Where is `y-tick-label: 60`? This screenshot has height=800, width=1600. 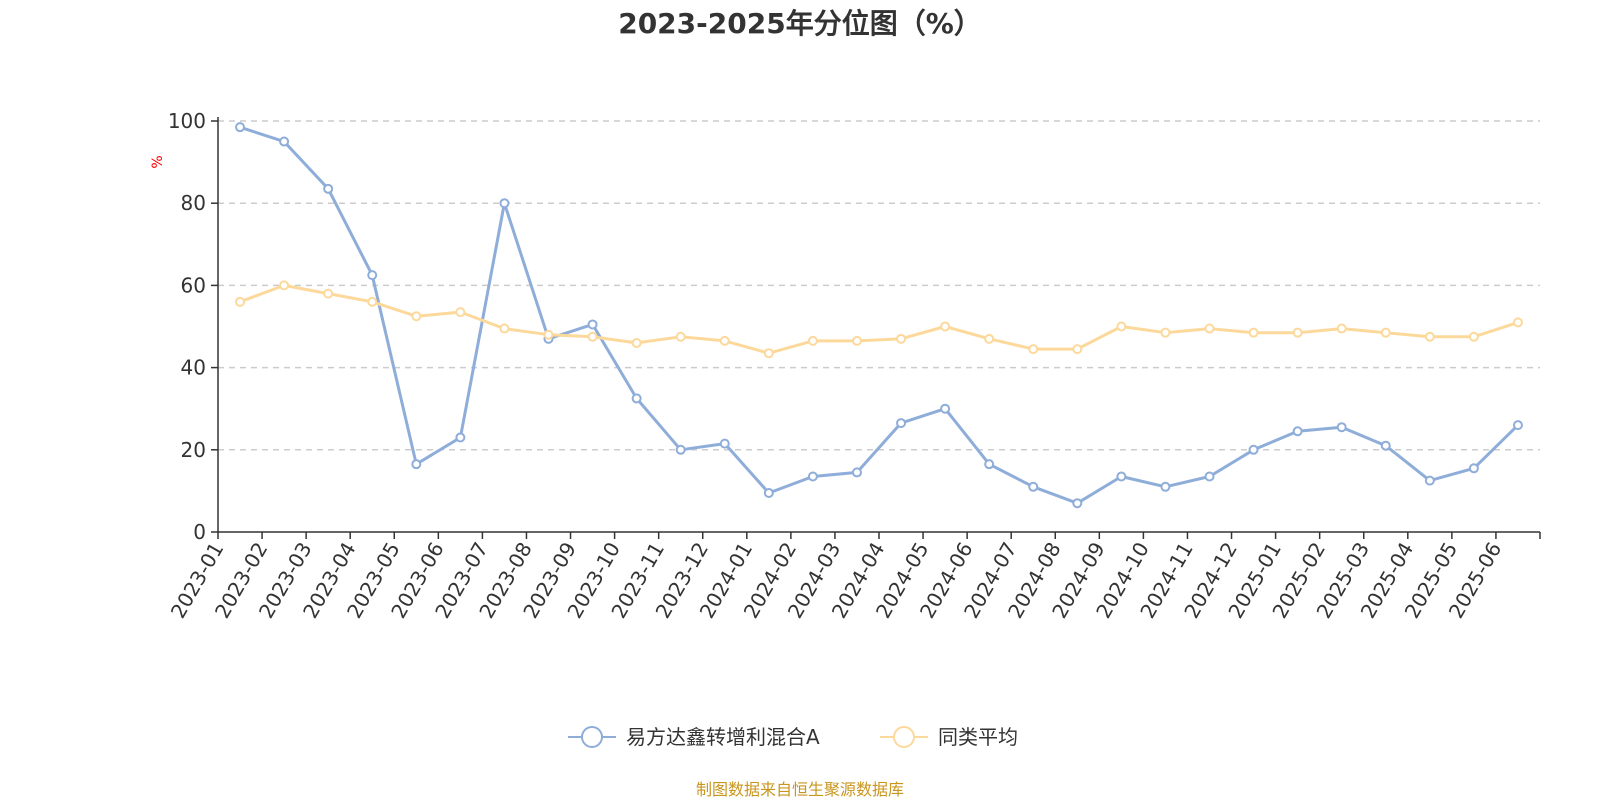
y-tick-label: 60 is located at coordinates (193, 285).